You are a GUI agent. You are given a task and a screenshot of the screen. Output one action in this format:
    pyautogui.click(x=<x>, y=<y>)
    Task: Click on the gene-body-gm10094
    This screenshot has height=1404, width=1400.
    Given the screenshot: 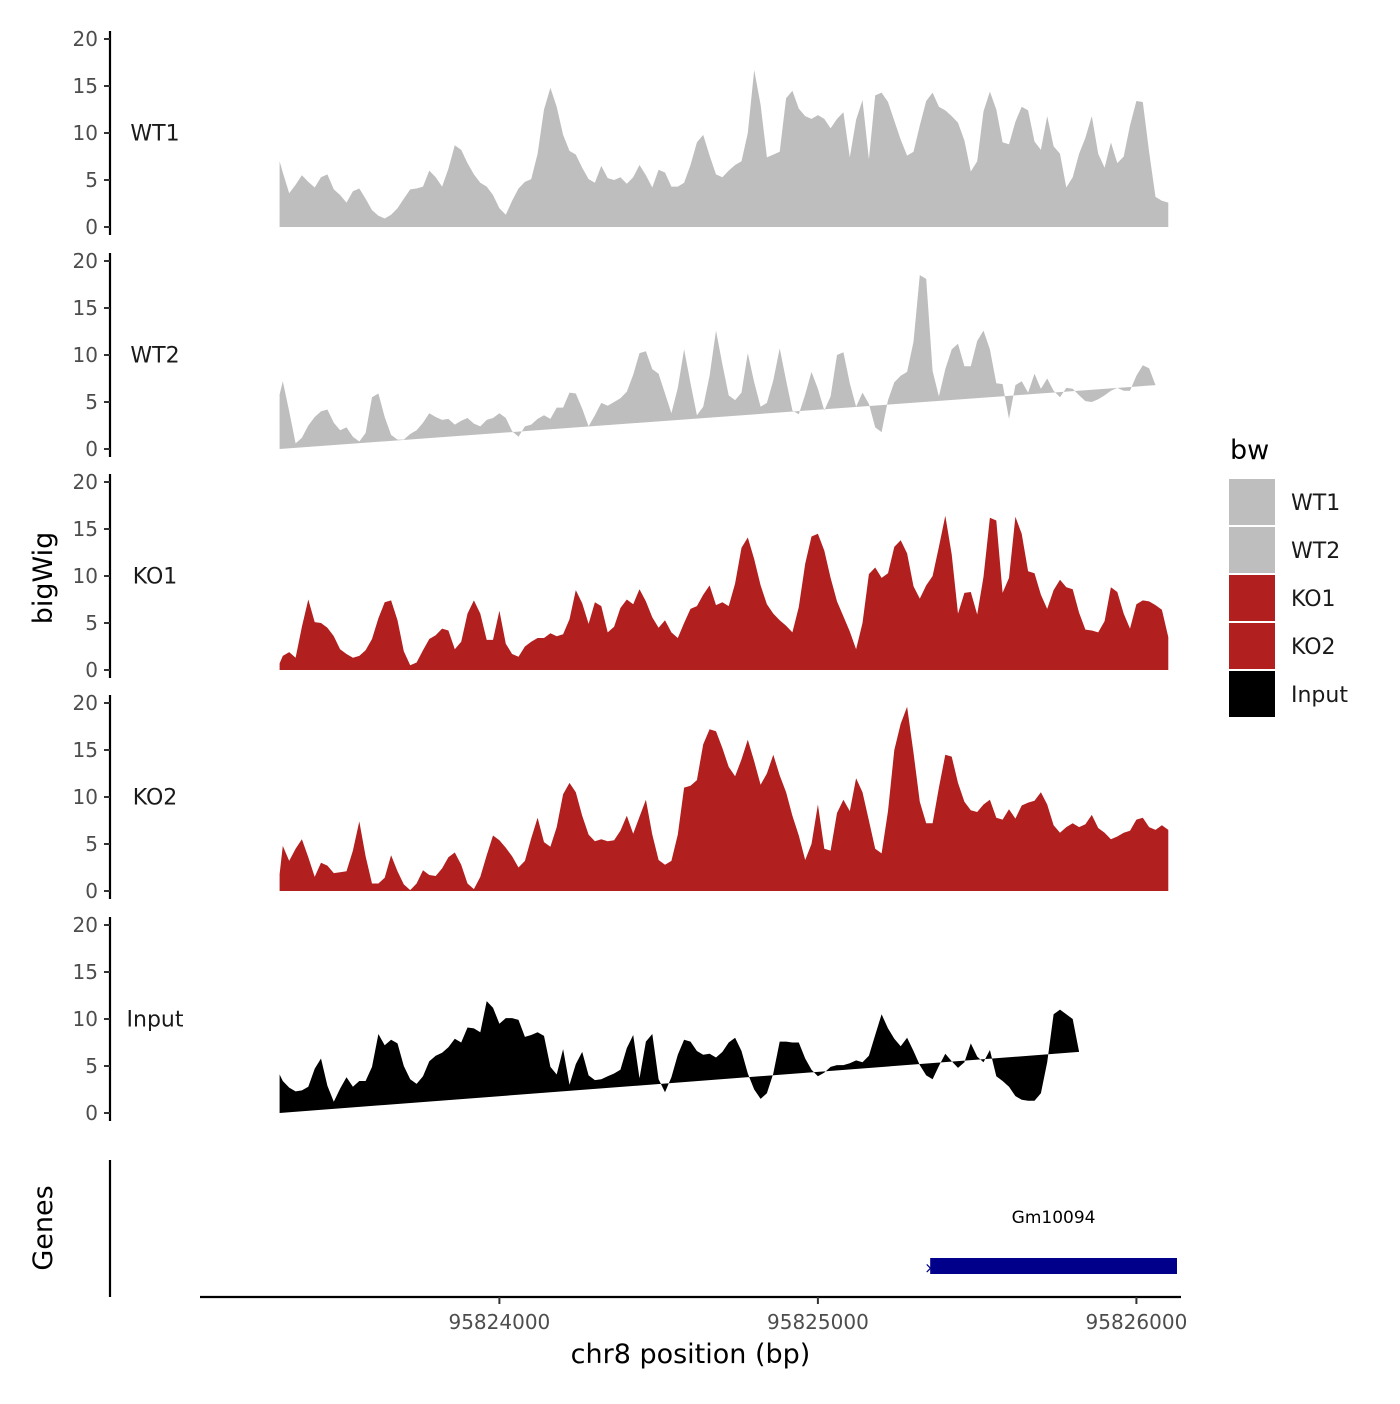 What is the action you would take?
    pyautogui.click(x=1053, y=1266)
    